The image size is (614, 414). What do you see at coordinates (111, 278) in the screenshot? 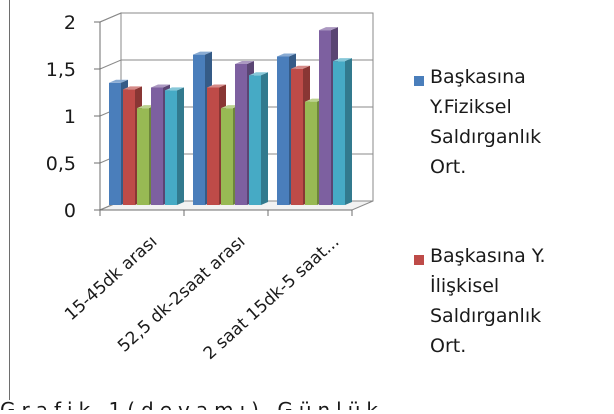
I see `x-tick-label: 15-45dk arası` at bounding box center [111, 278].